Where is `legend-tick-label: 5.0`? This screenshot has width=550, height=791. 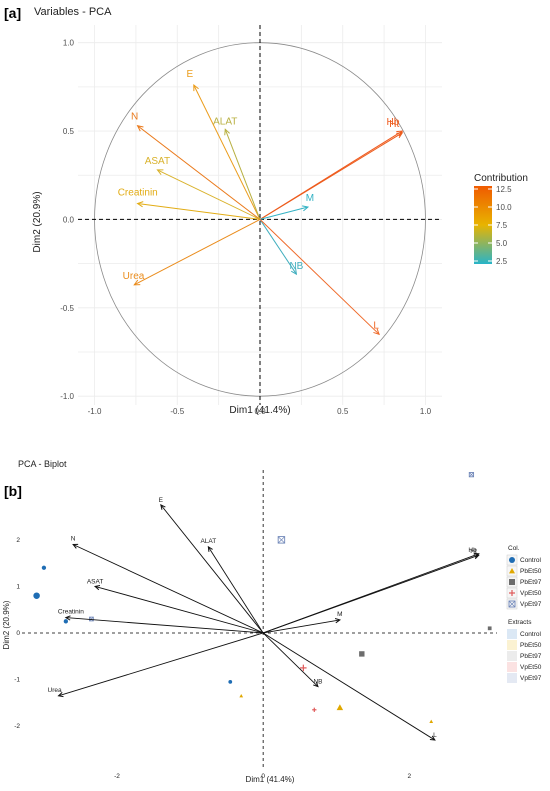 legend-tick-label: 5.0 is located at coordinates (502, 243).